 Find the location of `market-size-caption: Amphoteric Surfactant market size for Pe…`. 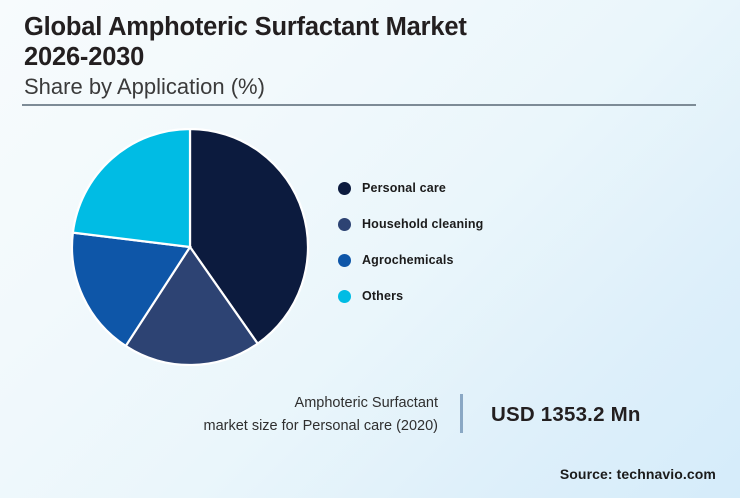

market-size-caption: Amphoteric Surfactant market size for Pe… is located at coordinates (305, 415).